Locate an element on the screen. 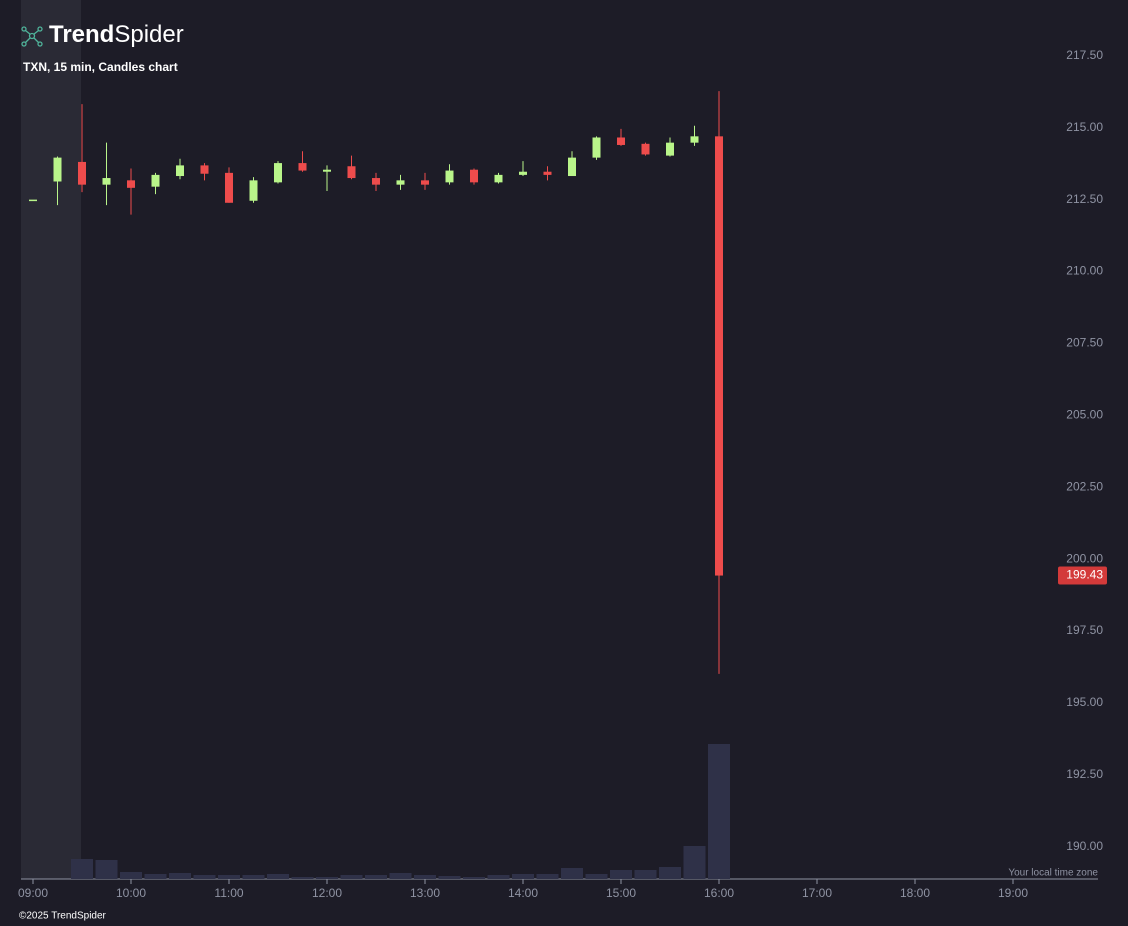  brand-light: Spider is located at coordinates (148, 34).